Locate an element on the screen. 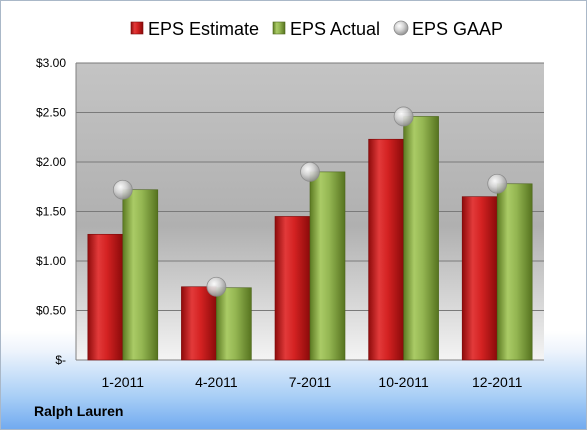 The width and height of the screenshot is (587, 430). legend-label-eps-gaap: EPS GAAP is located at coordinates (457, 29).